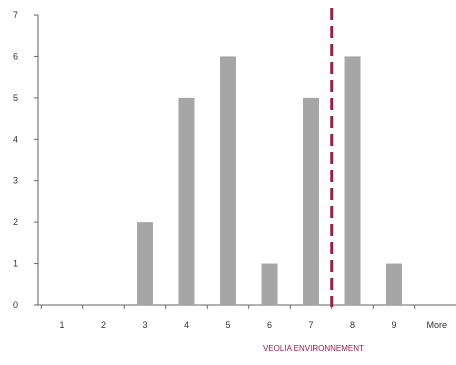 This screenshot has height=365, width=456. What do you see at coordinates (144, 325) in the screenshot?
I see `x-tick-label: 3` at bounding box center [144, 325].